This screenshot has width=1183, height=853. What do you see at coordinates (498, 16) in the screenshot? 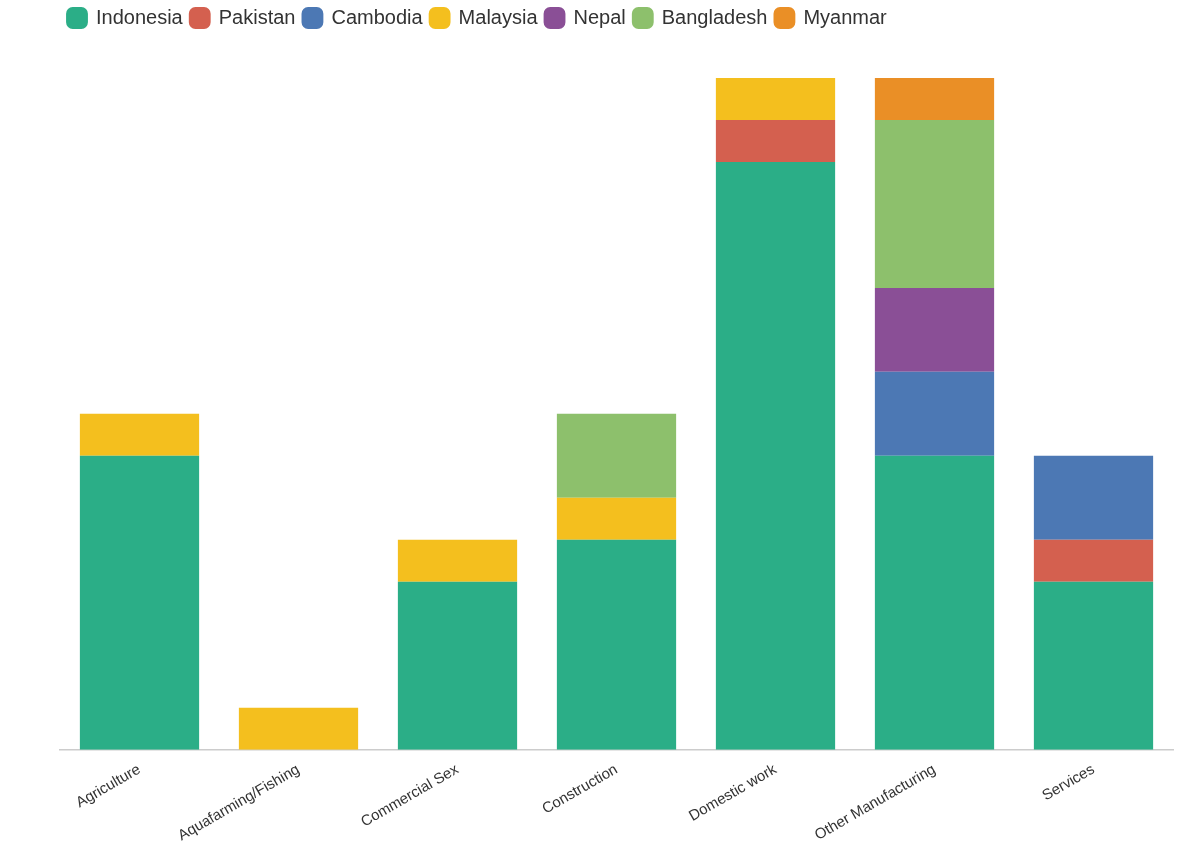
I see `legend-label: Malaysia` at bounding box center [498, 16].